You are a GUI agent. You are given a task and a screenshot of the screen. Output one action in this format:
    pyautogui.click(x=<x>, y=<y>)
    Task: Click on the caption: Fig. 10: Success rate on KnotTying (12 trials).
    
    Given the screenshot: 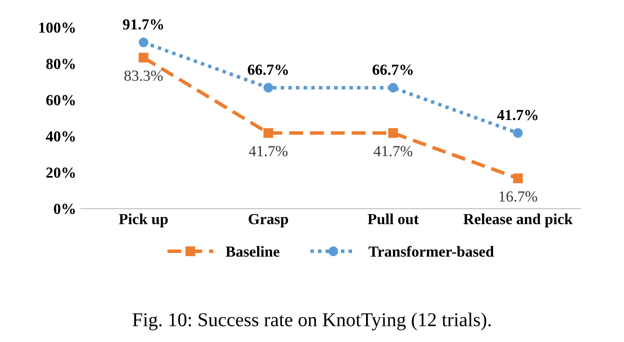 What is the action you would take?
    pyautogui.click(x=311, y=321)
    